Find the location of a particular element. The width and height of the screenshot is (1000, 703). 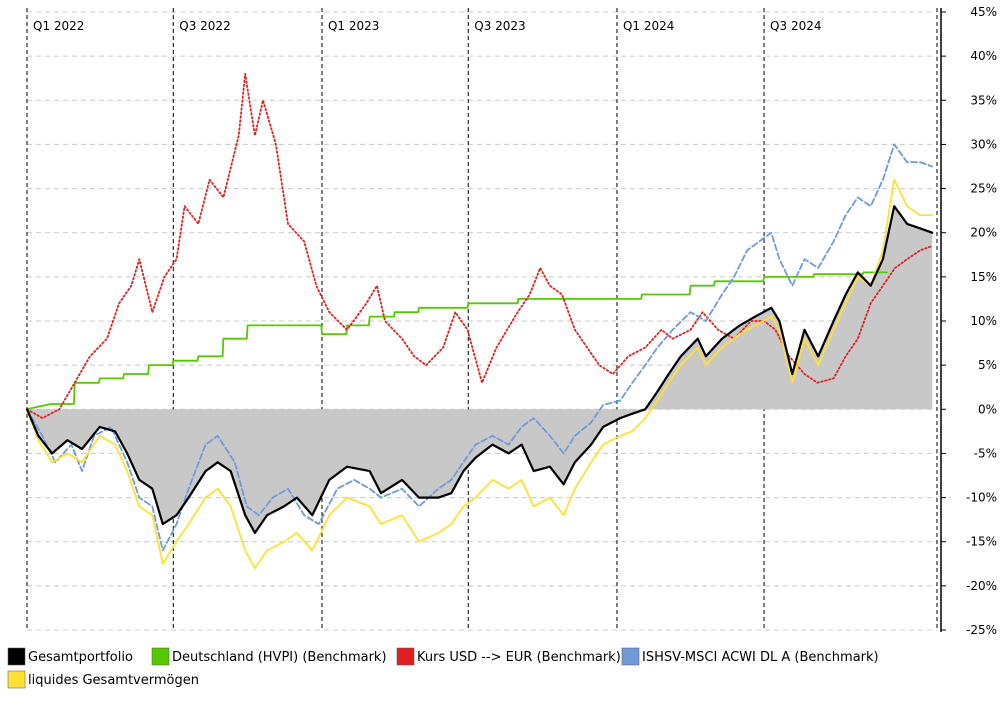

x-tick-label: Q3 2023 is located at coordinates (499, 26).